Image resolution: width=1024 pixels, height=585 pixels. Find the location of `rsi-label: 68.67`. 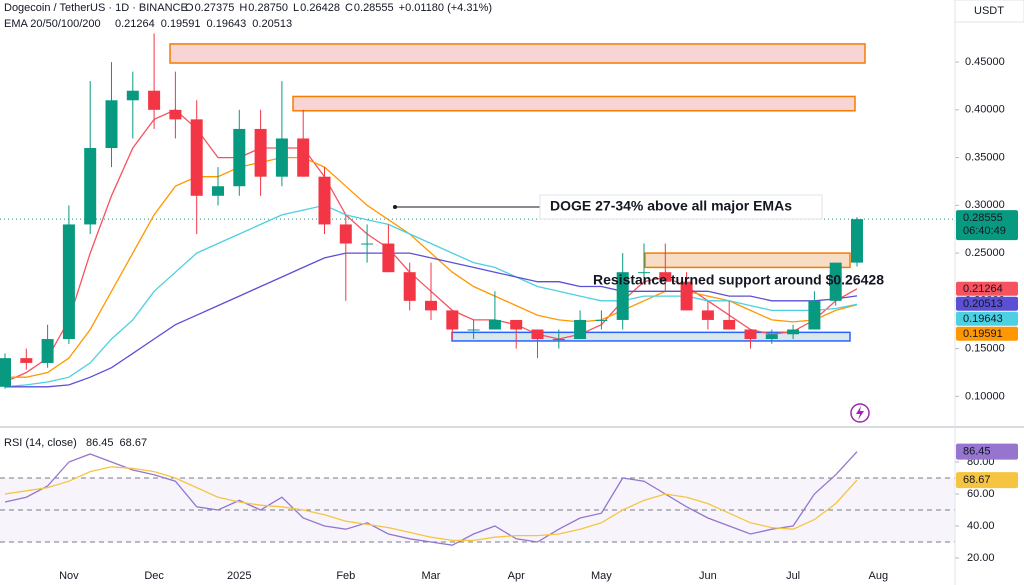

rsi-label: 68.67 is located at coordinates (977, 480).